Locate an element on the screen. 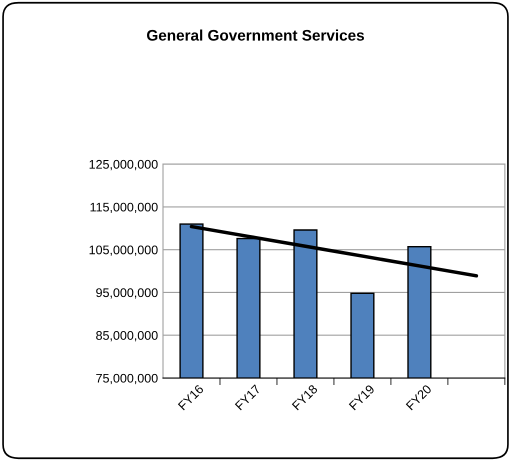 This screenshot has width=511, height=461. chart-title: General Government Services is located at coordinates (255, 35).